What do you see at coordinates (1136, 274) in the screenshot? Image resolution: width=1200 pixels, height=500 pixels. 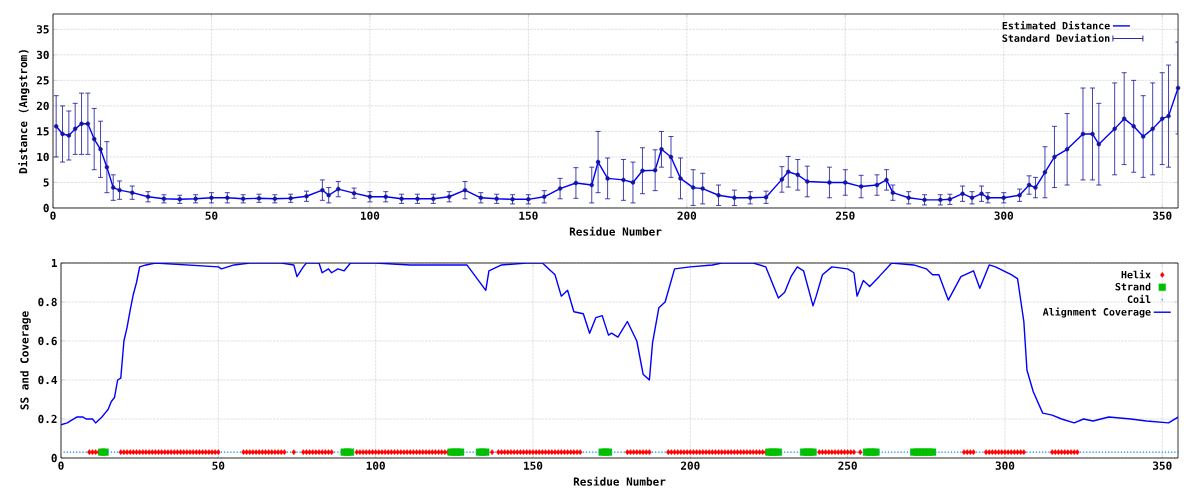 I see `legend-label: Helix` at bounding box center [1136, 274].